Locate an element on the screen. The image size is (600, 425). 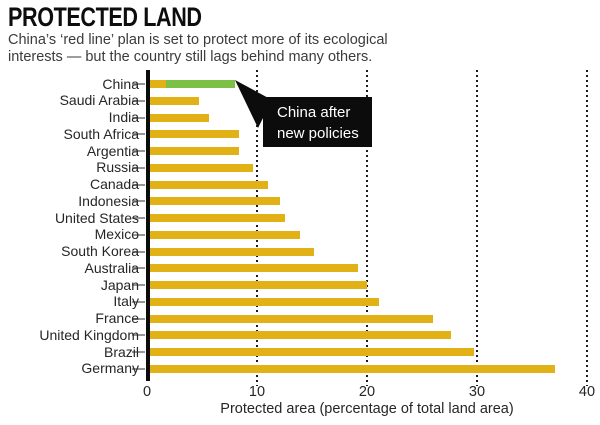
country-label-germany: Germany is located at coordinates (110, 368).